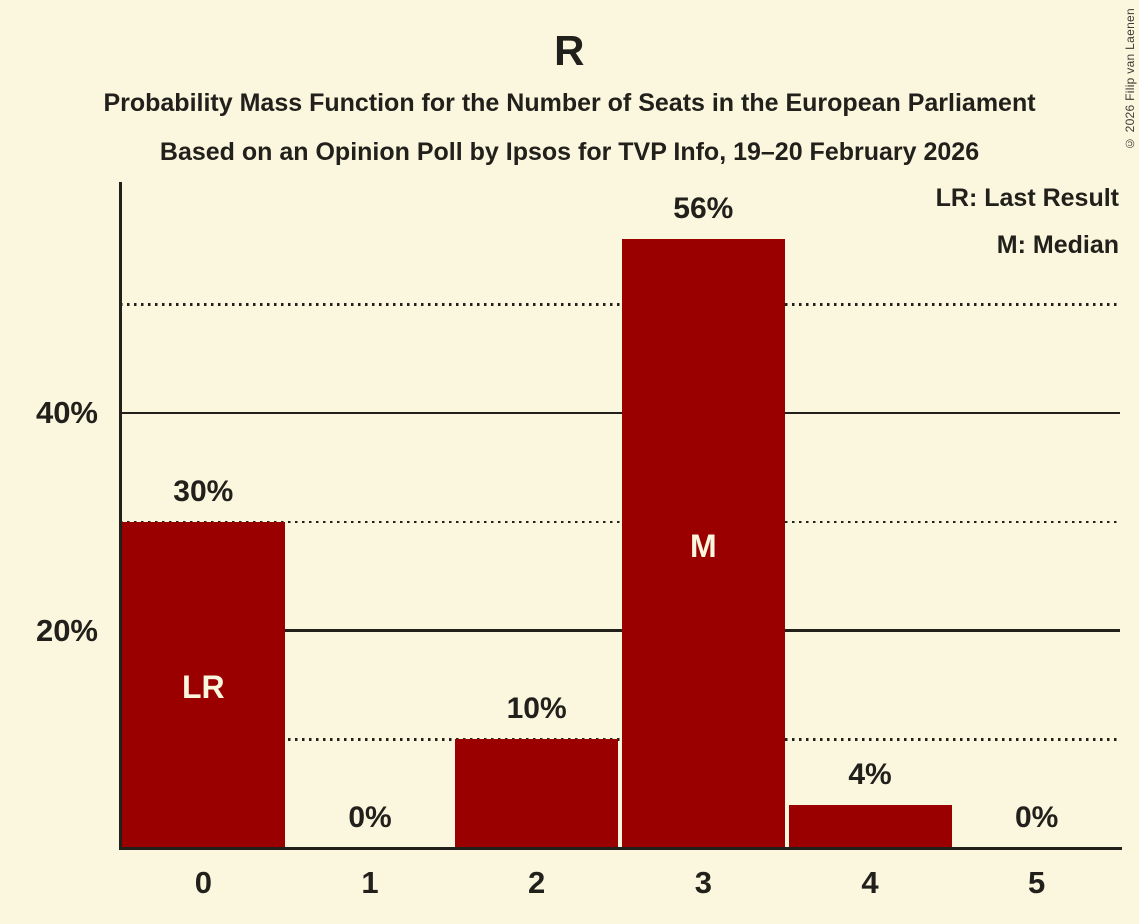 The image size is (1139, 924). Describe the element at coordinates (870, 774) in the screenshot. I see `bar-value-label-4: 4%` at that location.